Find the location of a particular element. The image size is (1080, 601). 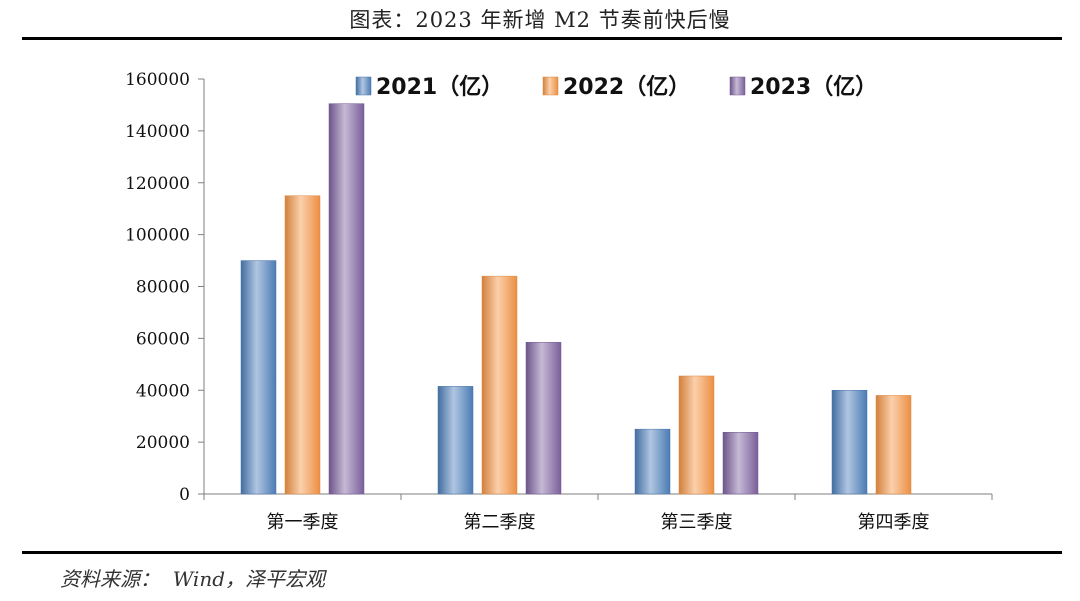

y-tick-label: 140000 is located at coordinates (157, 132).